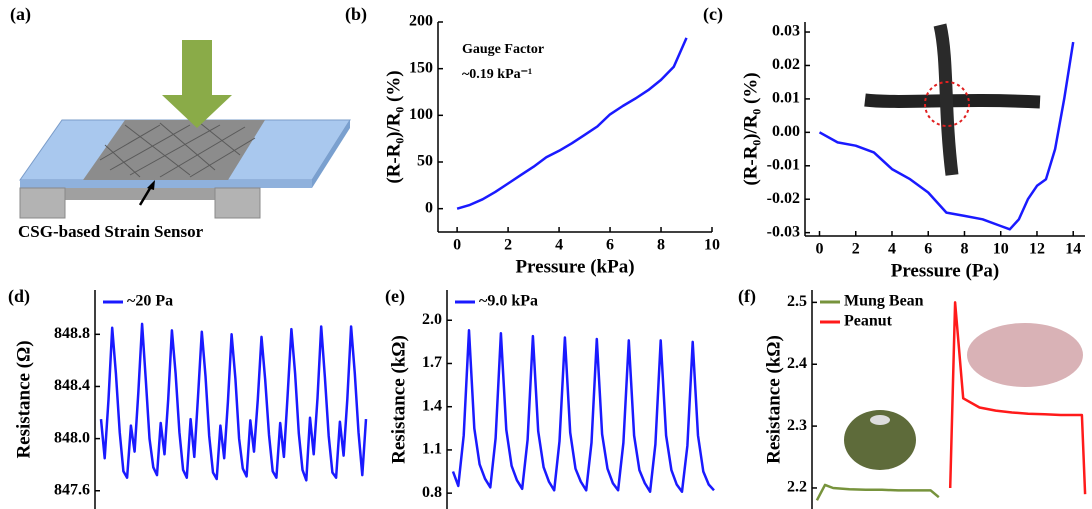 The height and width of the screenshot is (509, 1092). I want to click on substrate-side, so click(331, 154).